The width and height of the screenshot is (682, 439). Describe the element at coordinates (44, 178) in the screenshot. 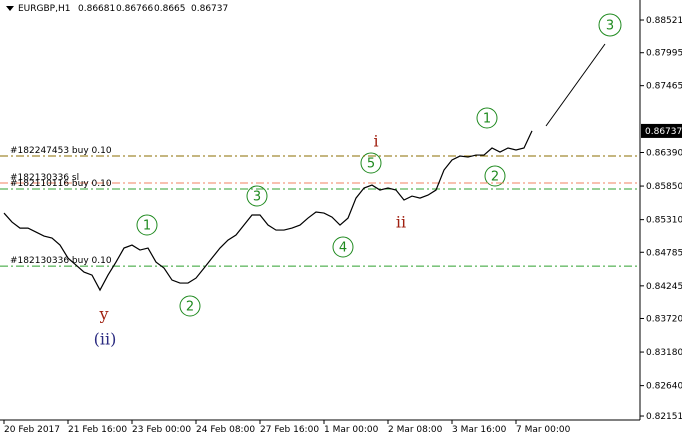

I see `order-label: #182130336 sl` at that location.